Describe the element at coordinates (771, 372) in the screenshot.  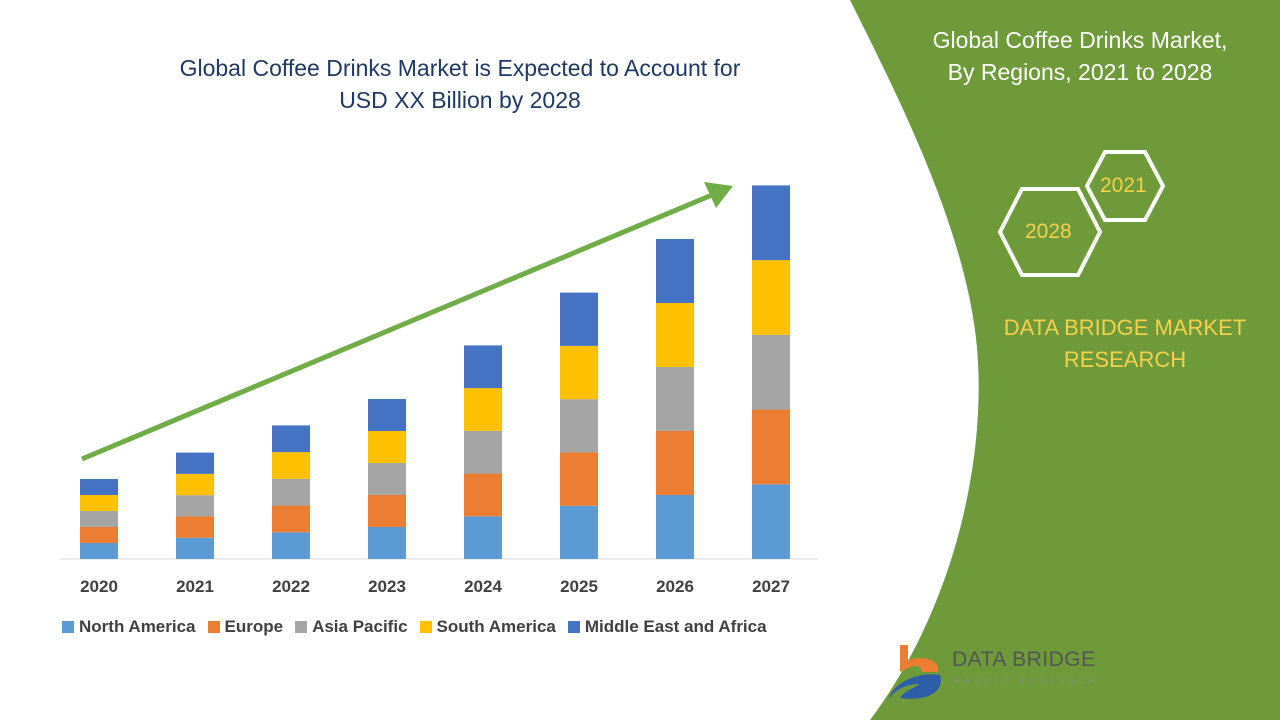
I see `bar-segment-asia-pacific-2027` at that location.